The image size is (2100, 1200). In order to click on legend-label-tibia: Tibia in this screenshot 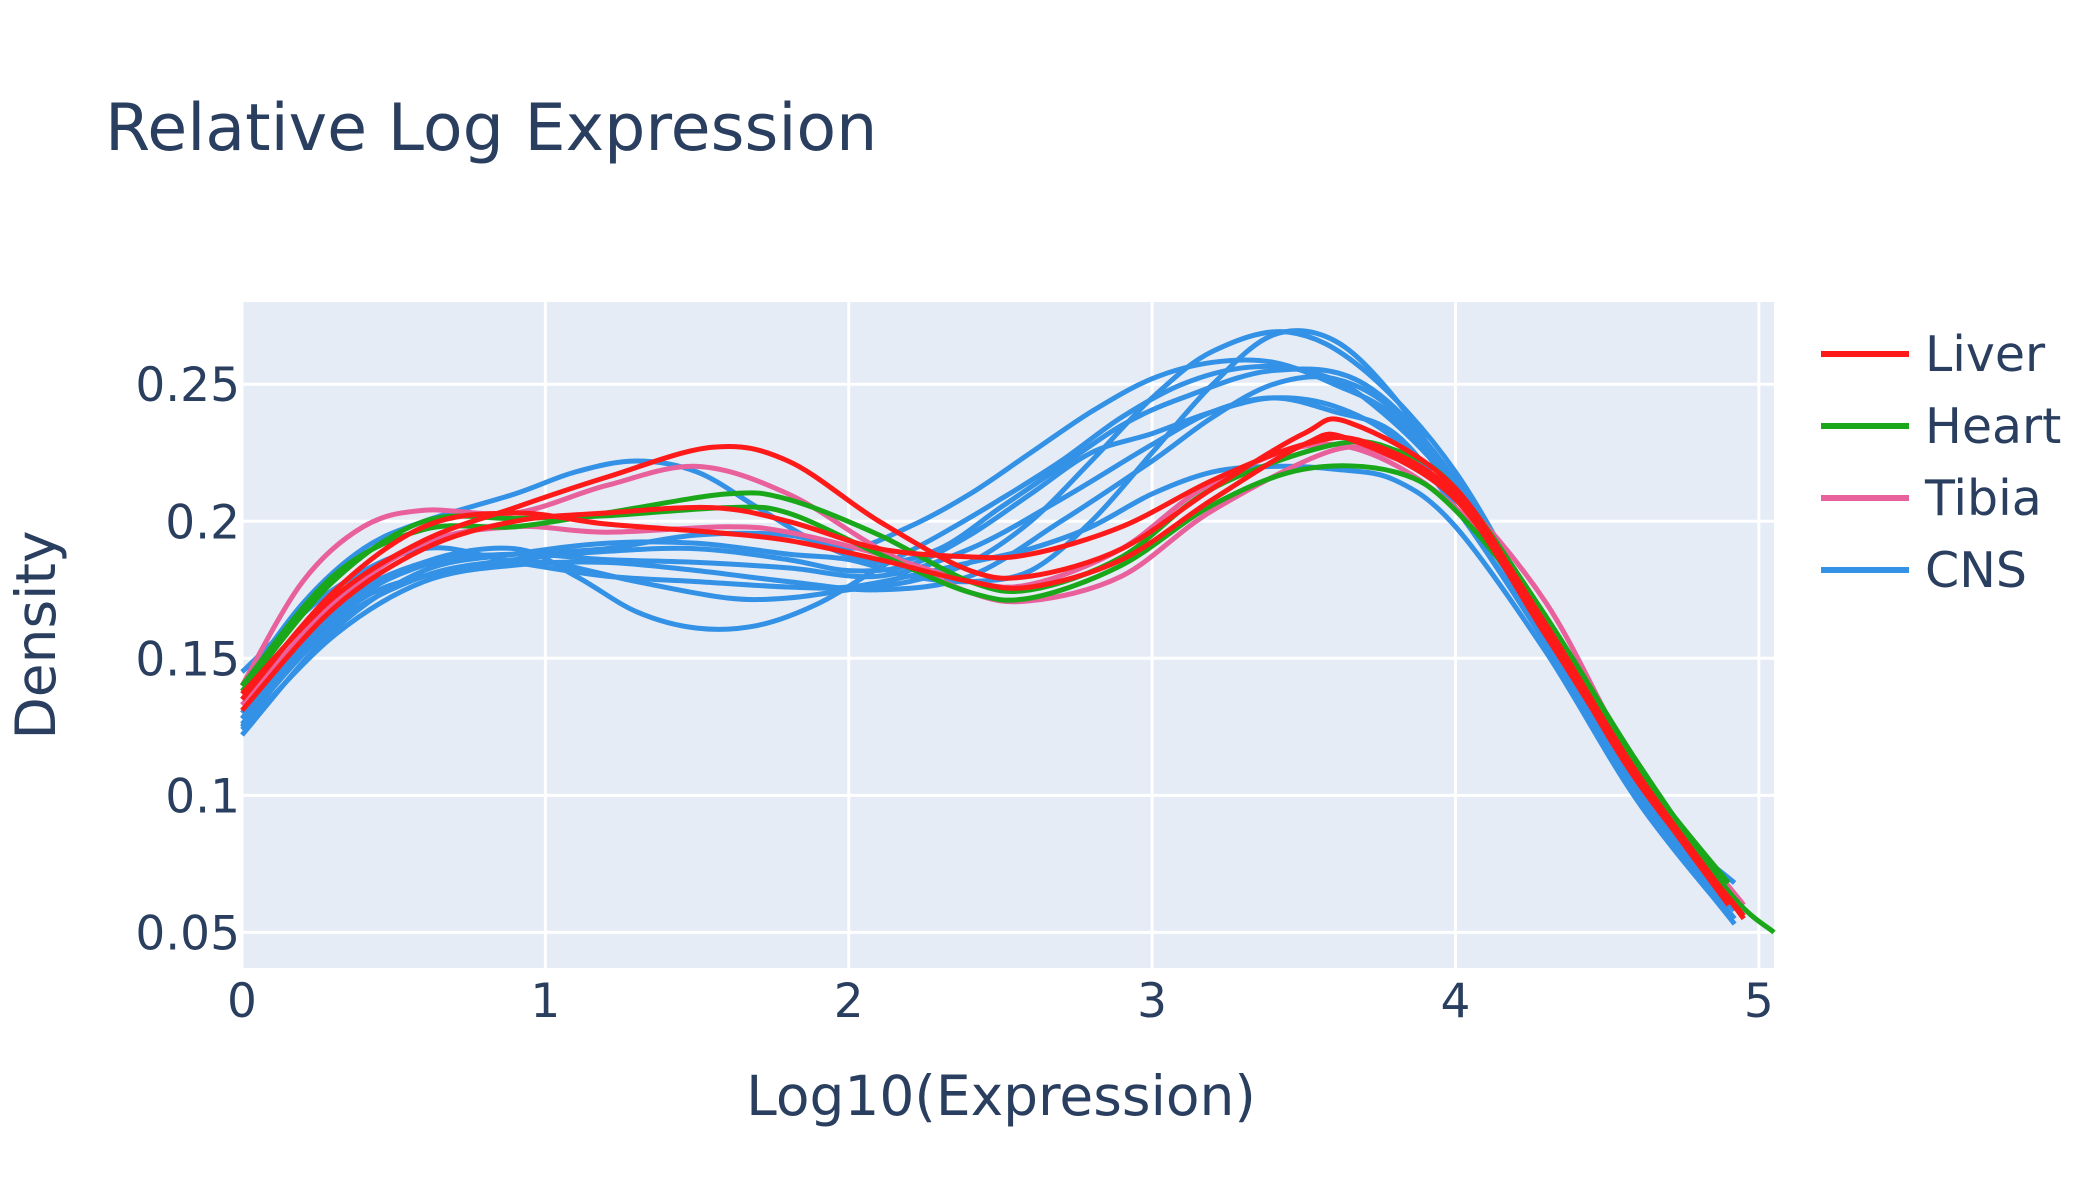, I will do `click(1983, 498)`.